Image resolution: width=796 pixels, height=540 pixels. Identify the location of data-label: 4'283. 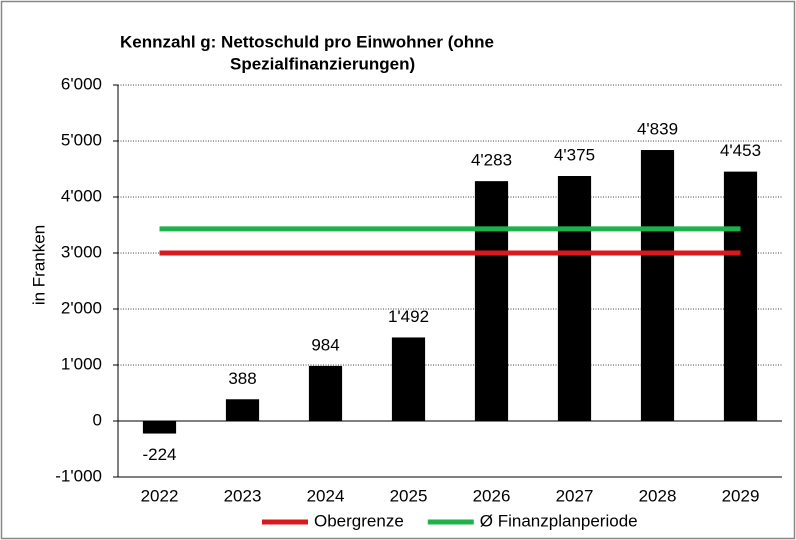
(491, 160).